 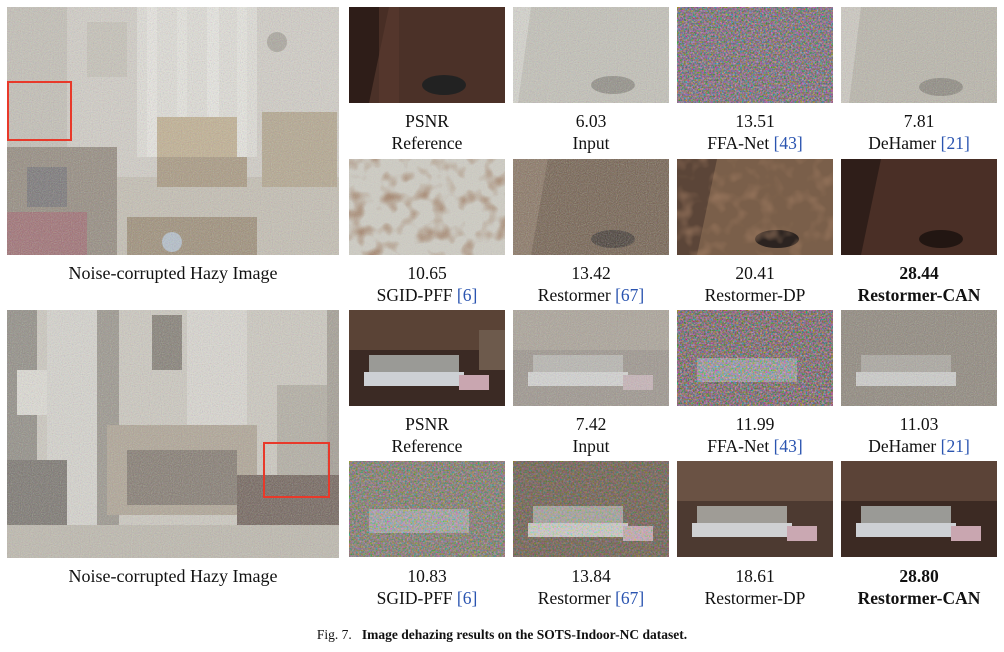 I want to click on label-block1-cell8: 28.44 Restormer-CAN, so click(x=919, y=284).